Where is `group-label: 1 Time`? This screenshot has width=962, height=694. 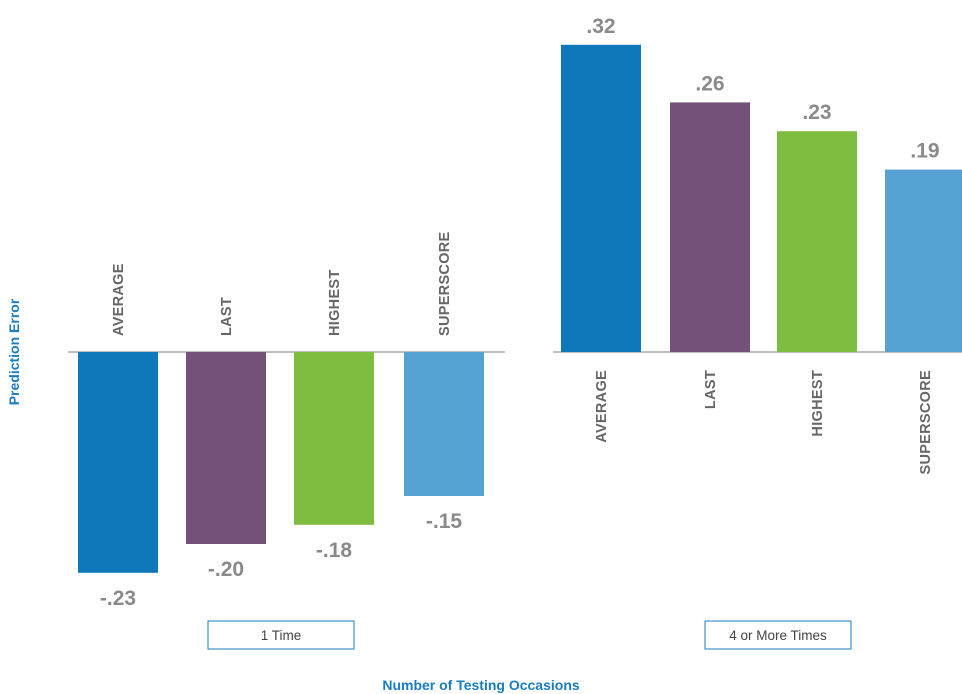 group-label: 1 Time is located at coordinates (281, 635).